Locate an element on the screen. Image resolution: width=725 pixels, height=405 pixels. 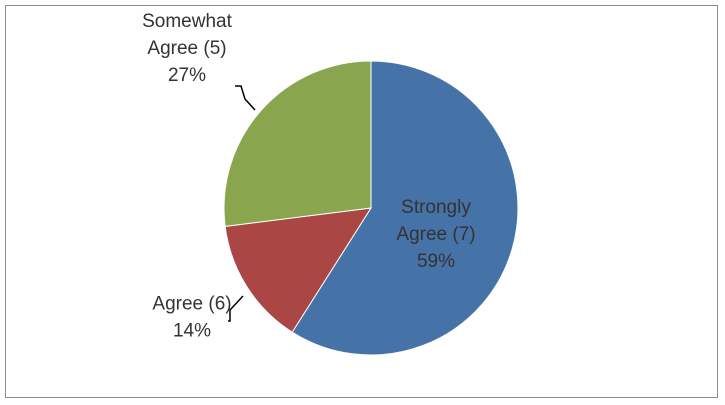
data-label-agree-6: Agree (6) 14% is located at coordinates (191, 318).